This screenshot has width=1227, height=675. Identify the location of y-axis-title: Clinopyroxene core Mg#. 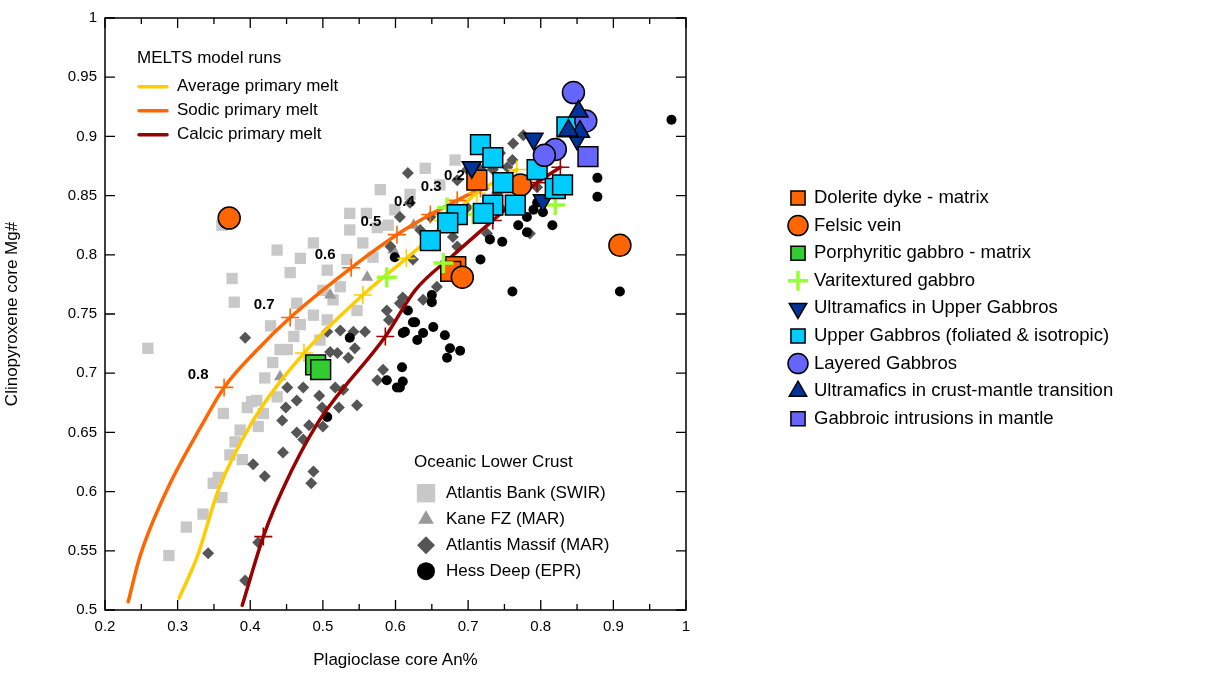
(11, 314).